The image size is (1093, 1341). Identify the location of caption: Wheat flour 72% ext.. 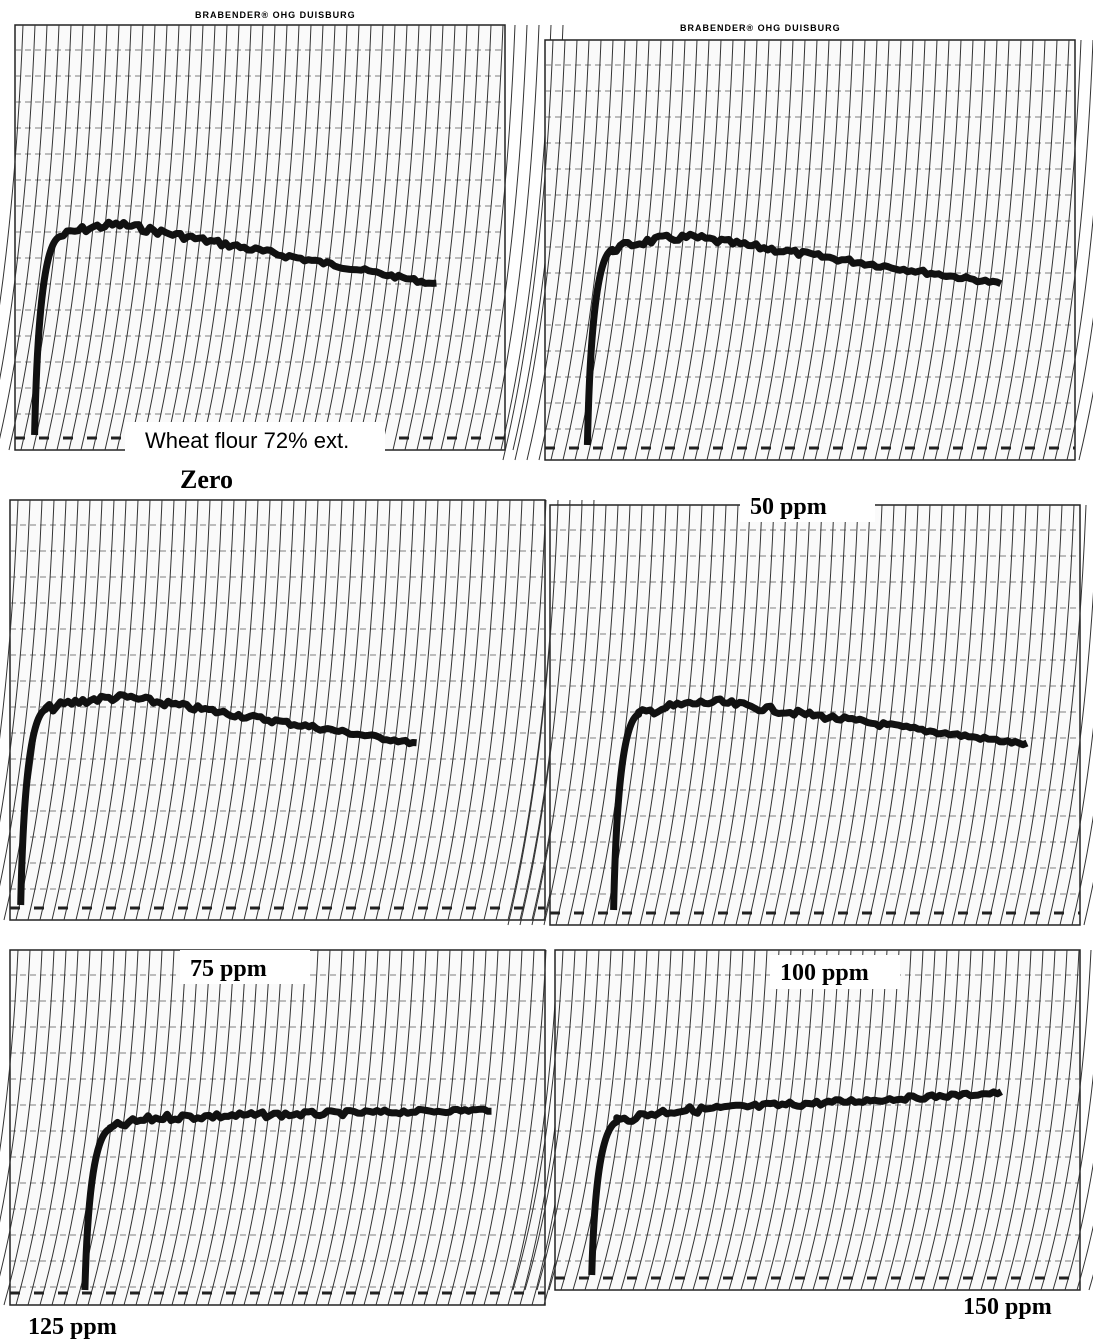
(247, 440).